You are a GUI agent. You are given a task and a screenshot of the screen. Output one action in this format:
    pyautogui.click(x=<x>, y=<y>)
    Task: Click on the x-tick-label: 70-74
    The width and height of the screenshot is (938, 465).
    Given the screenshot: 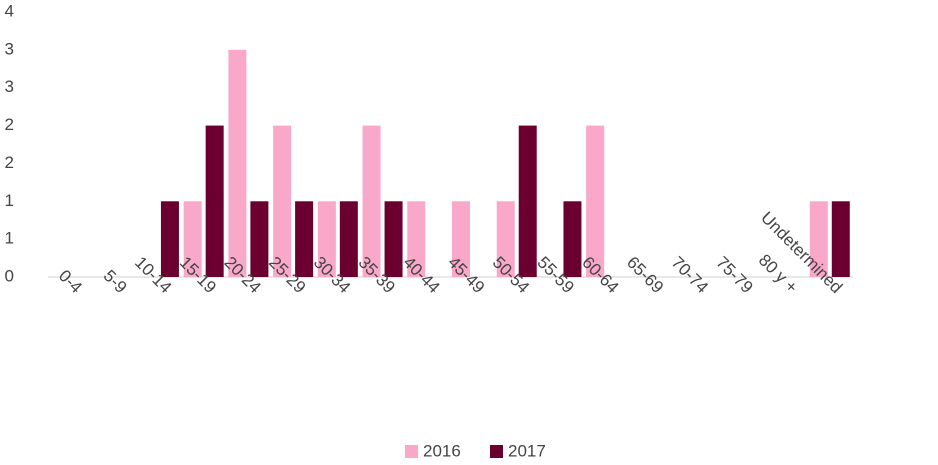 What is the action you would take?
    pyautogui.click(x=690, y=275)
    